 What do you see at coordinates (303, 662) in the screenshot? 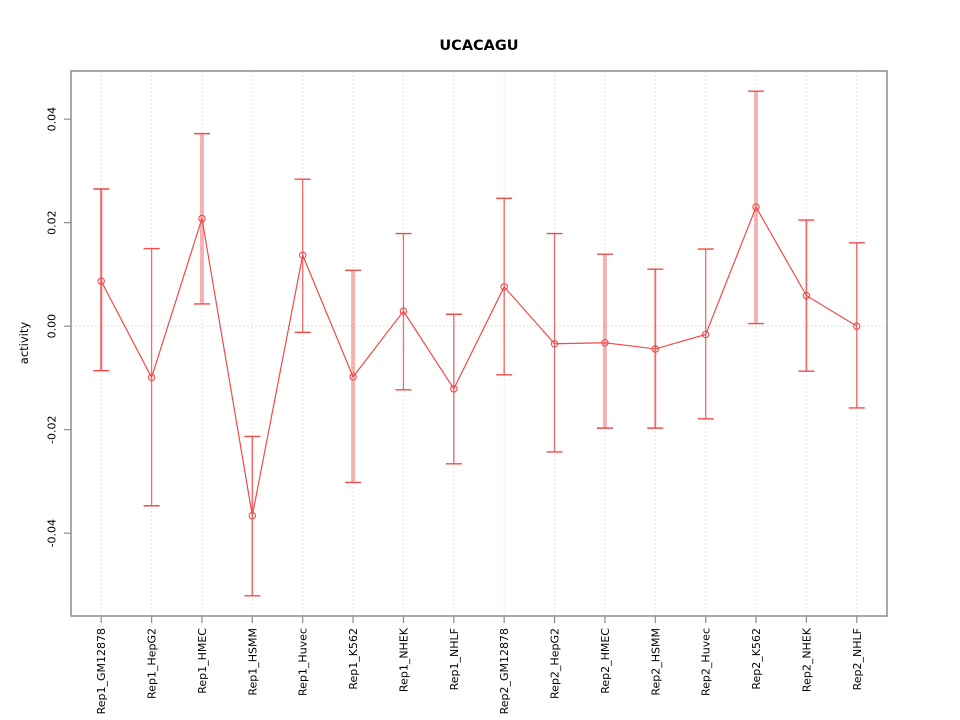
I see `x-tick-label: Rep1_Huvec` at bounding box center [303, 662].